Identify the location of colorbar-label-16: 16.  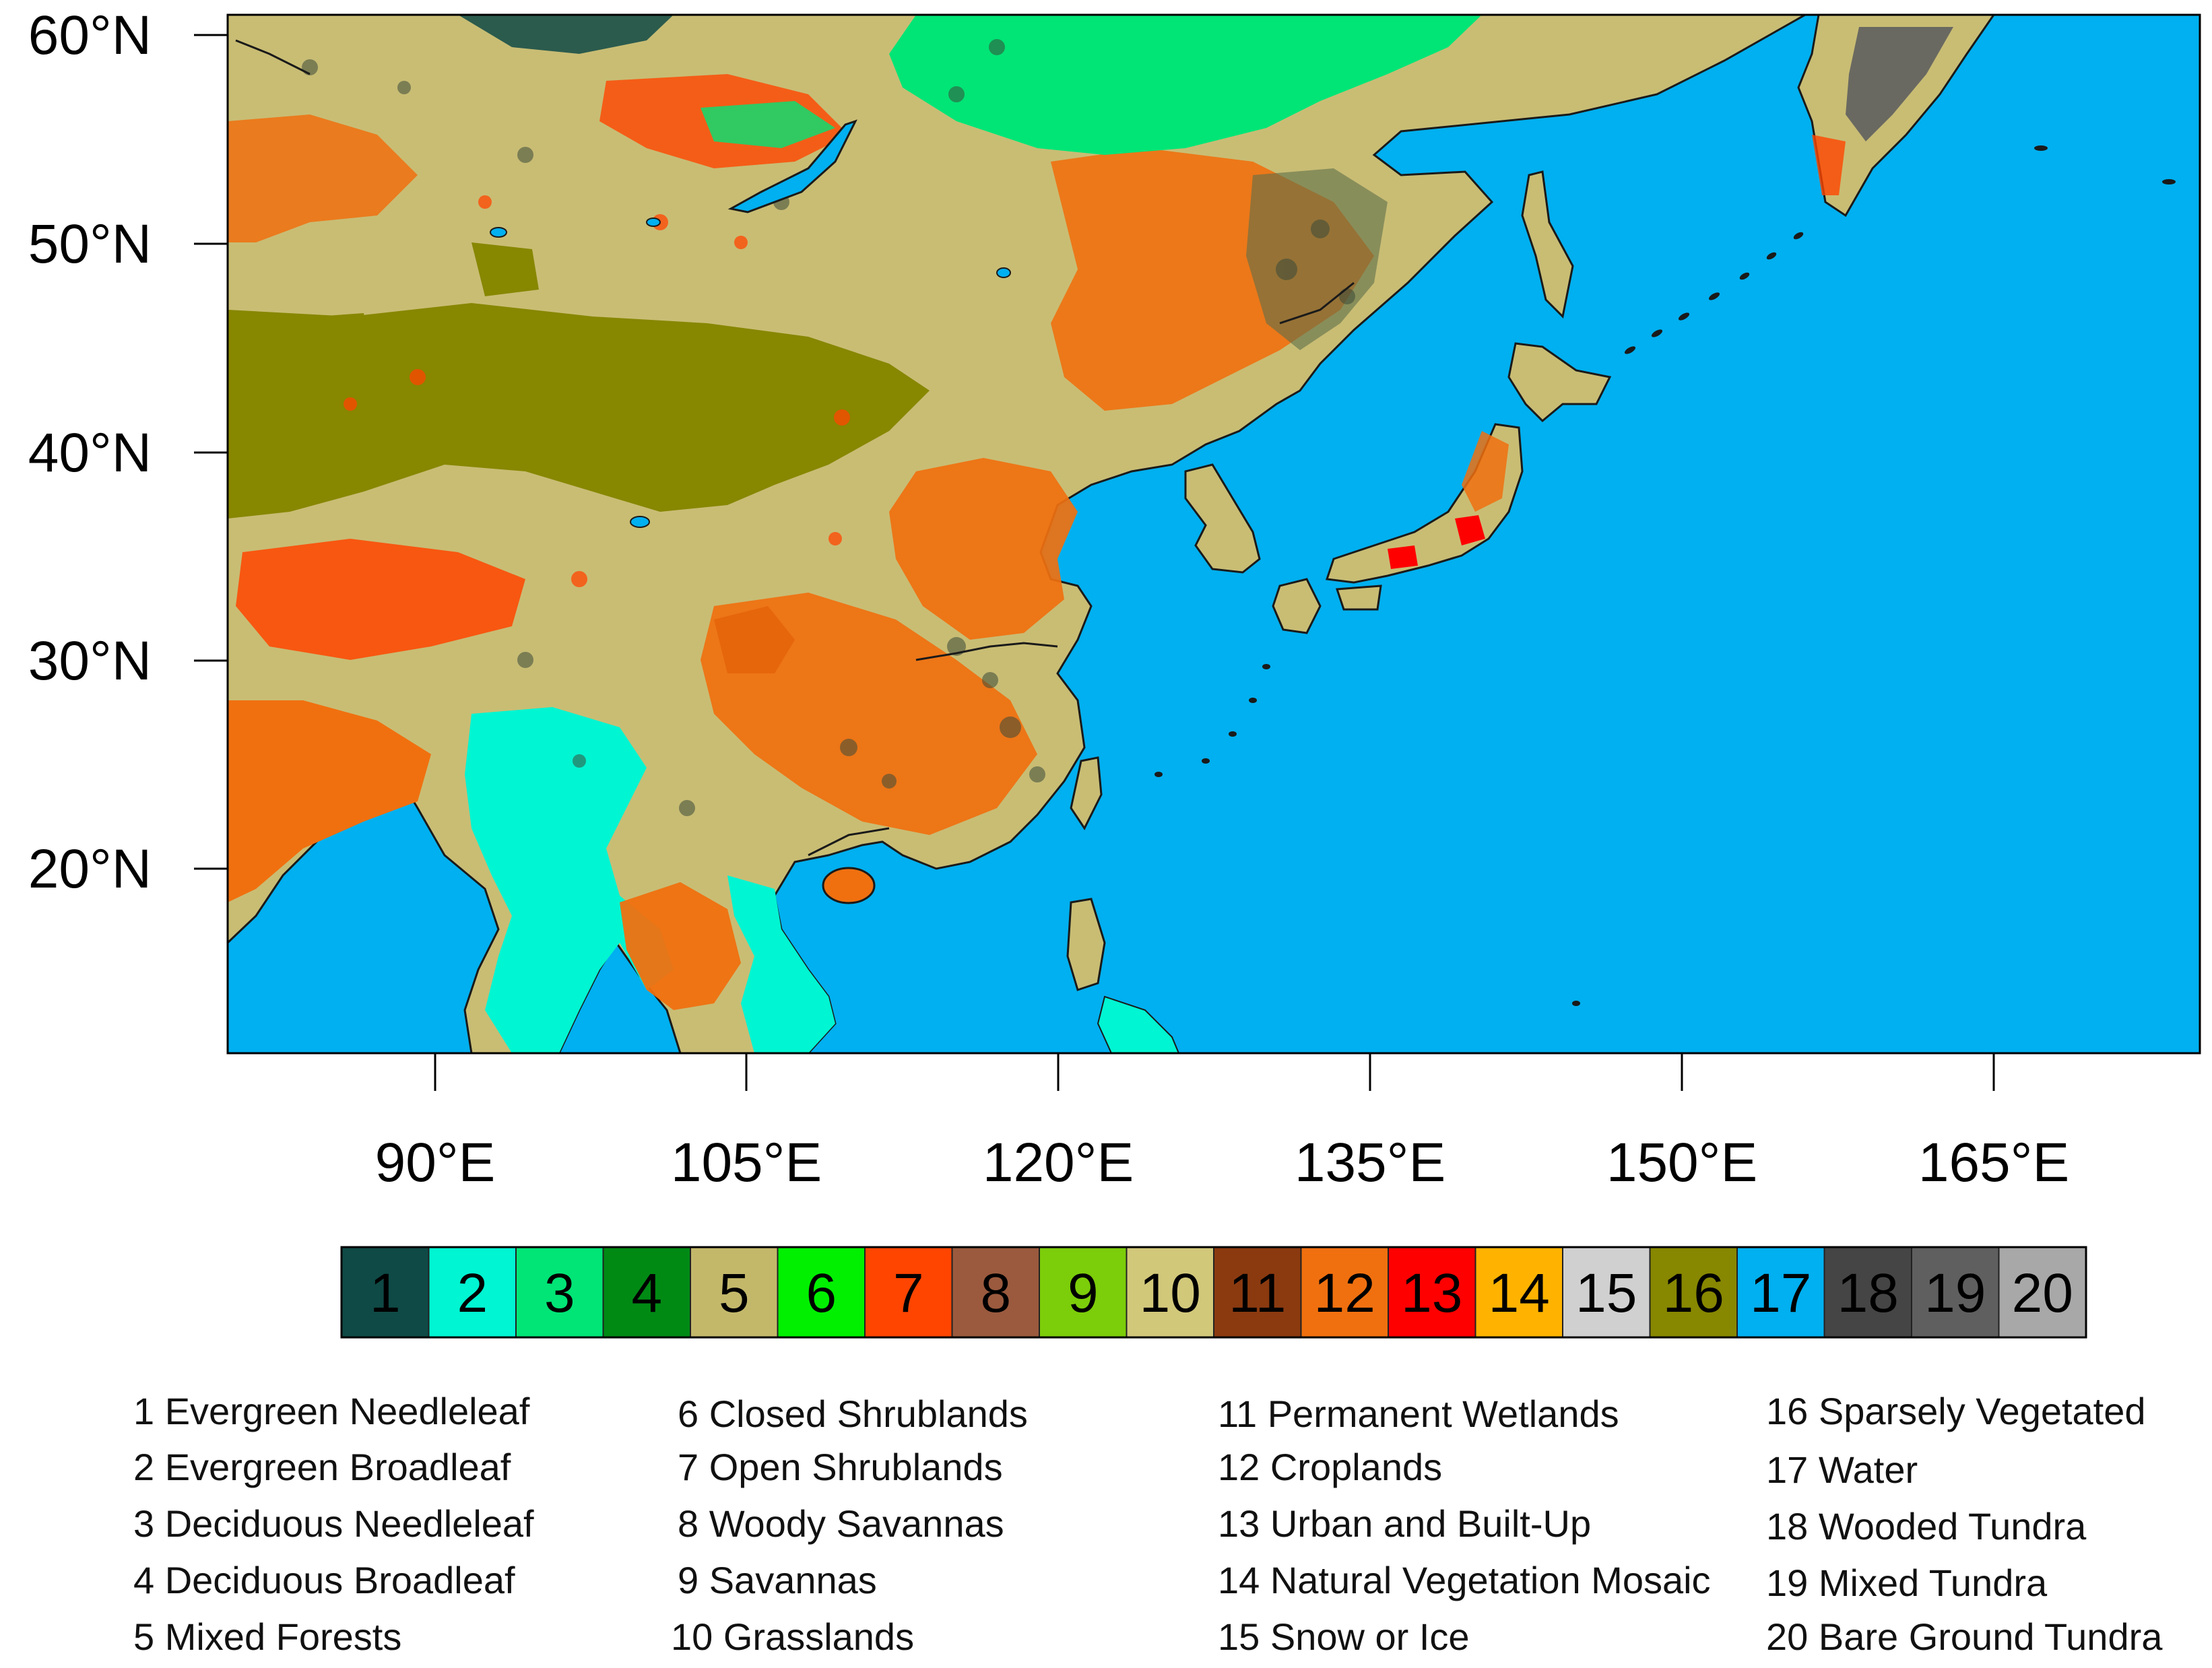
(1693, 1293).